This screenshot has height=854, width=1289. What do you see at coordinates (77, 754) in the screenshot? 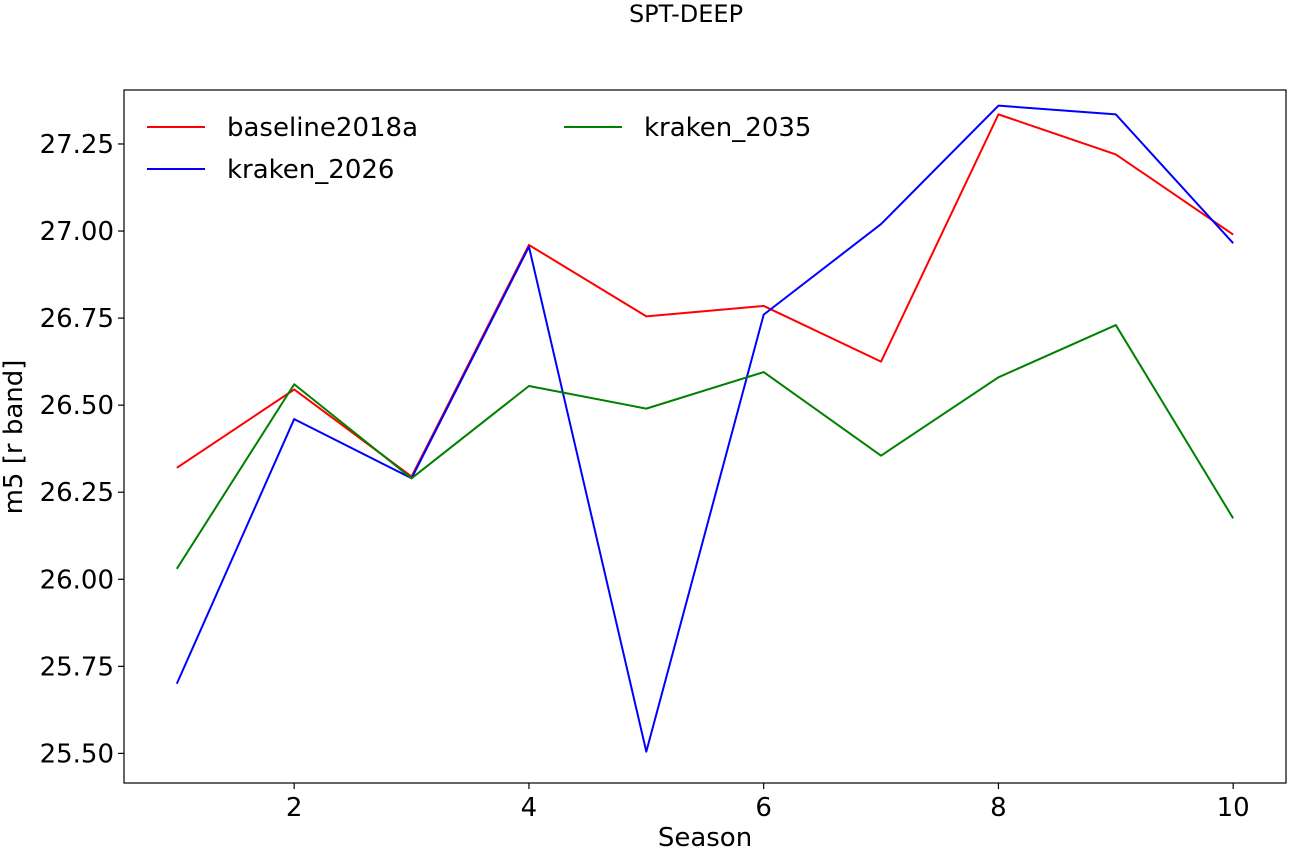
I see `y-tick-label: 25.50` at bounding box center [77, 754].